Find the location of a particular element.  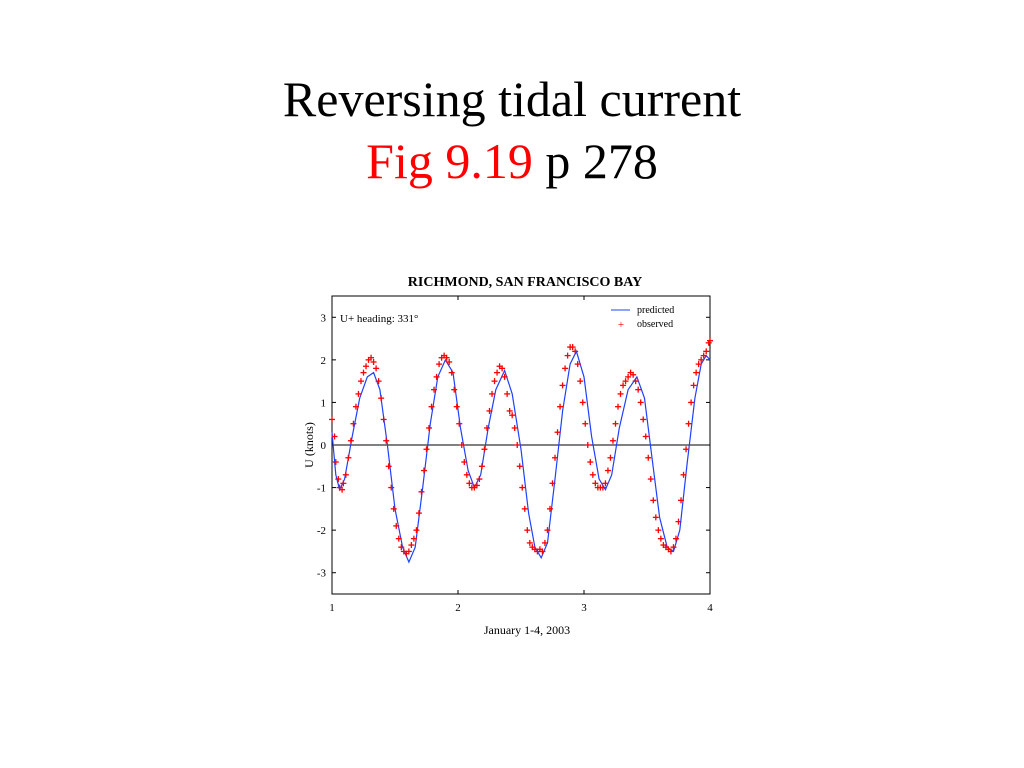

y-tick-label: 2 is located at coordinates (324, 361).